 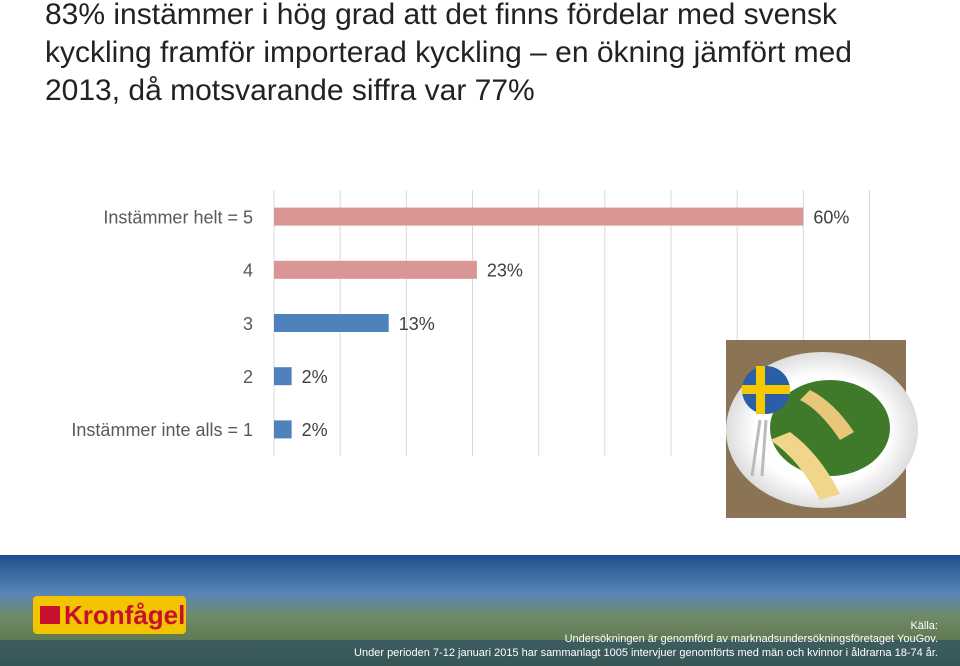 What do you see at coordinates (924, 626) in the screenshot?
I see `source-heading: Källa:` at bounding box center [924, 626].